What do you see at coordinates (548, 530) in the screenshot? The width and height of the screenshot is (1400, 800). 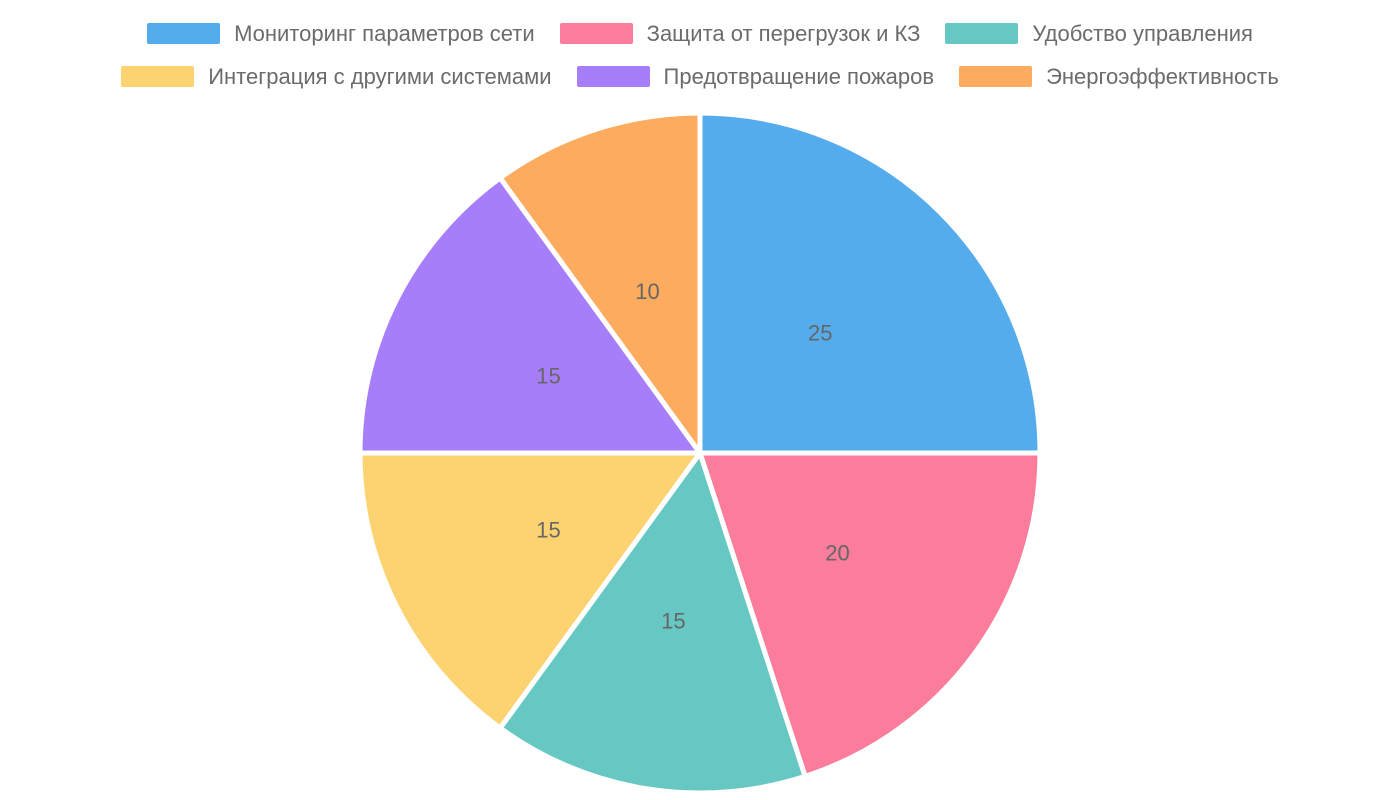 I see `pie-value-label-3: 15` at bounding box center [548, 530].